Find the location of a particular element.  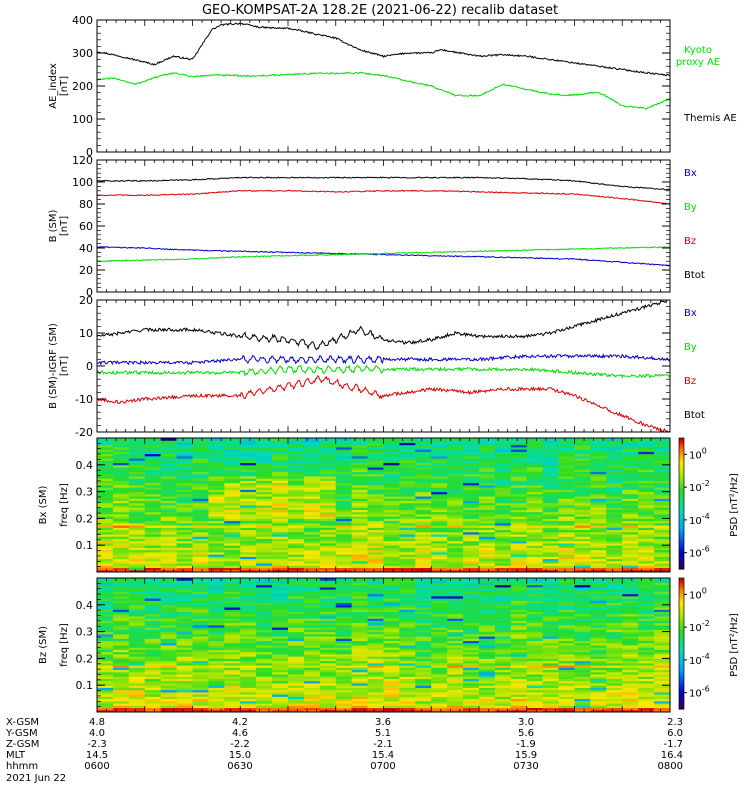

y-tick-label: 100 is located at coordinates (82, 182).